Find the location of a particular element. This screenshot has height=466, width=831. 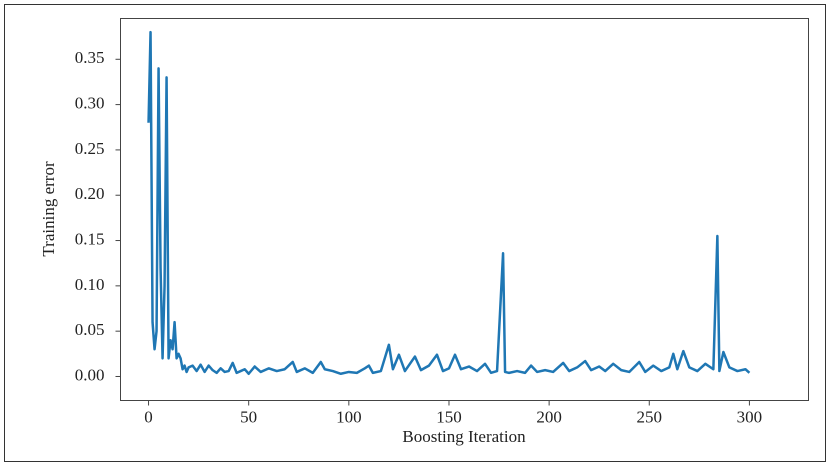

x-tick-label: 300 is located at coordinates (750, 416).